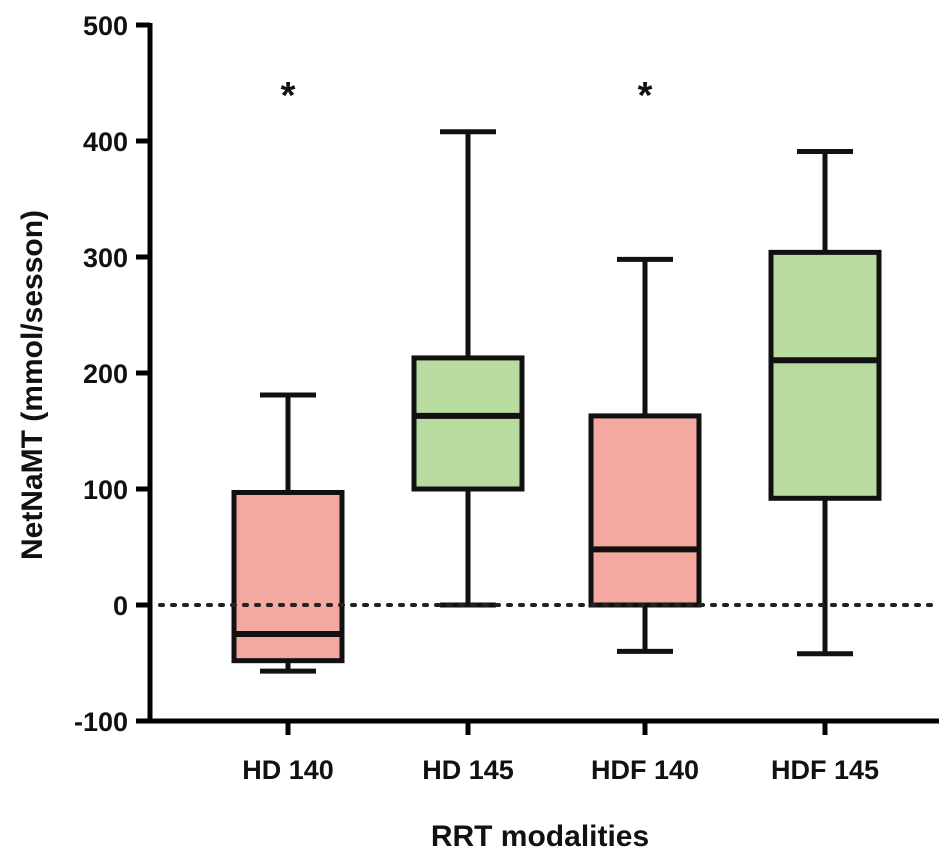 Image resolution: width=939 pixels, height=859 pixels. Describe the element at coordinates (32, 385) in the screenshot. I see `y-axis-title: NetNaMT (mmol/sesson)` at that location.